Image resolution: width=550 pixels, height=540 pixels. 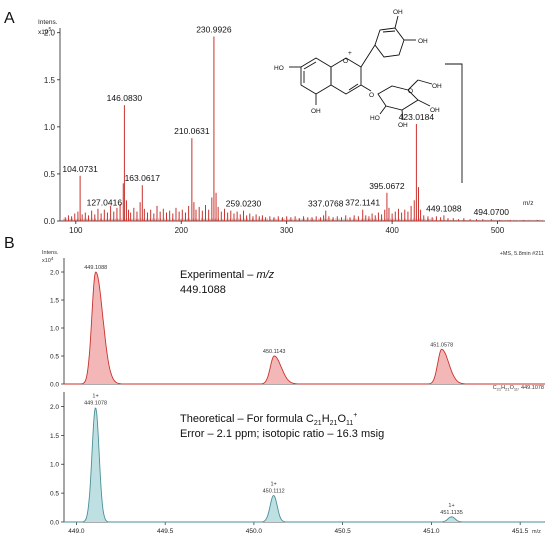 What do you see at coordinates (165, 531) in the screenshot?
I see `panel-b-x-tick-label: 449.5` at bounding box center [165, 531].